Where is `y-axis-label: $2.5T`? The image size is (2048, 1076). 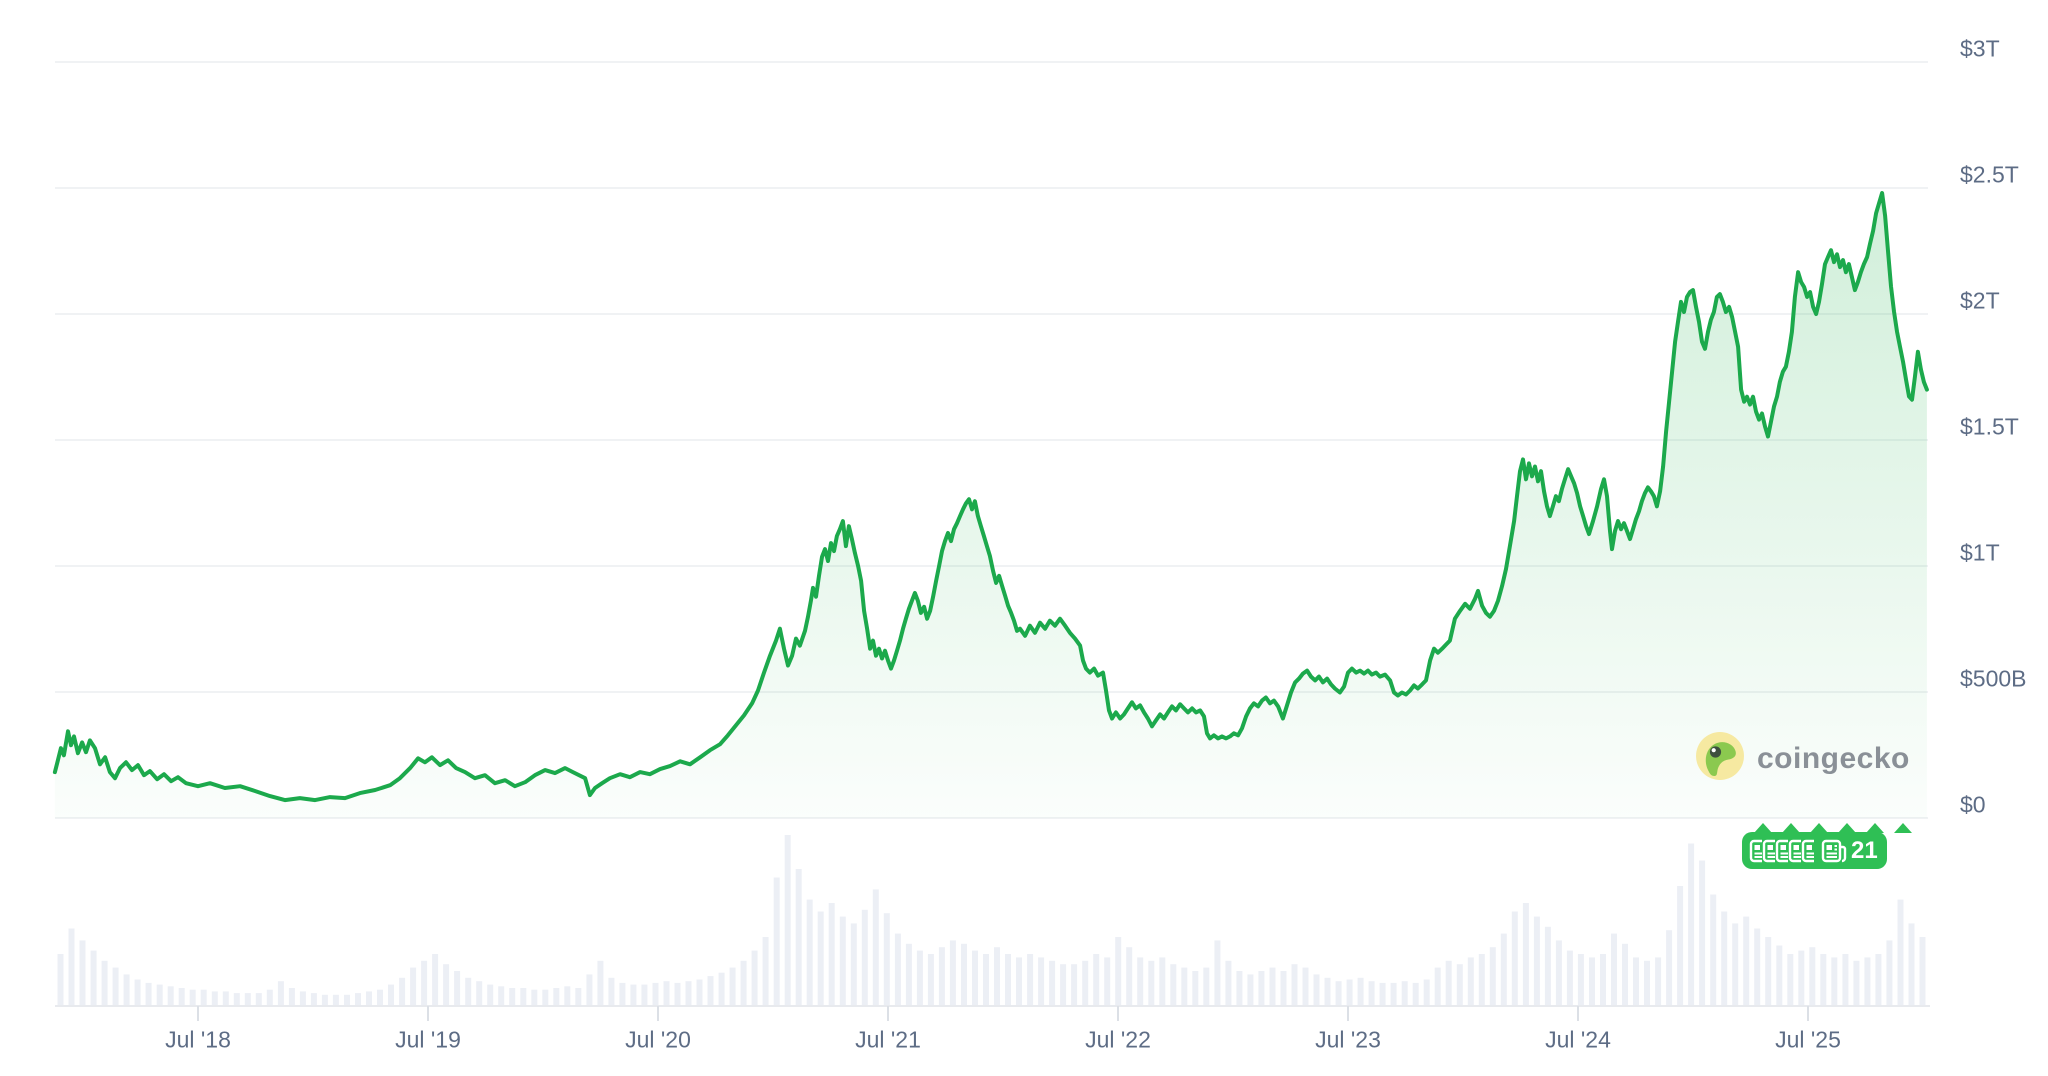
y-axis-label: $2.5T is located at coordinates (1989, 174).